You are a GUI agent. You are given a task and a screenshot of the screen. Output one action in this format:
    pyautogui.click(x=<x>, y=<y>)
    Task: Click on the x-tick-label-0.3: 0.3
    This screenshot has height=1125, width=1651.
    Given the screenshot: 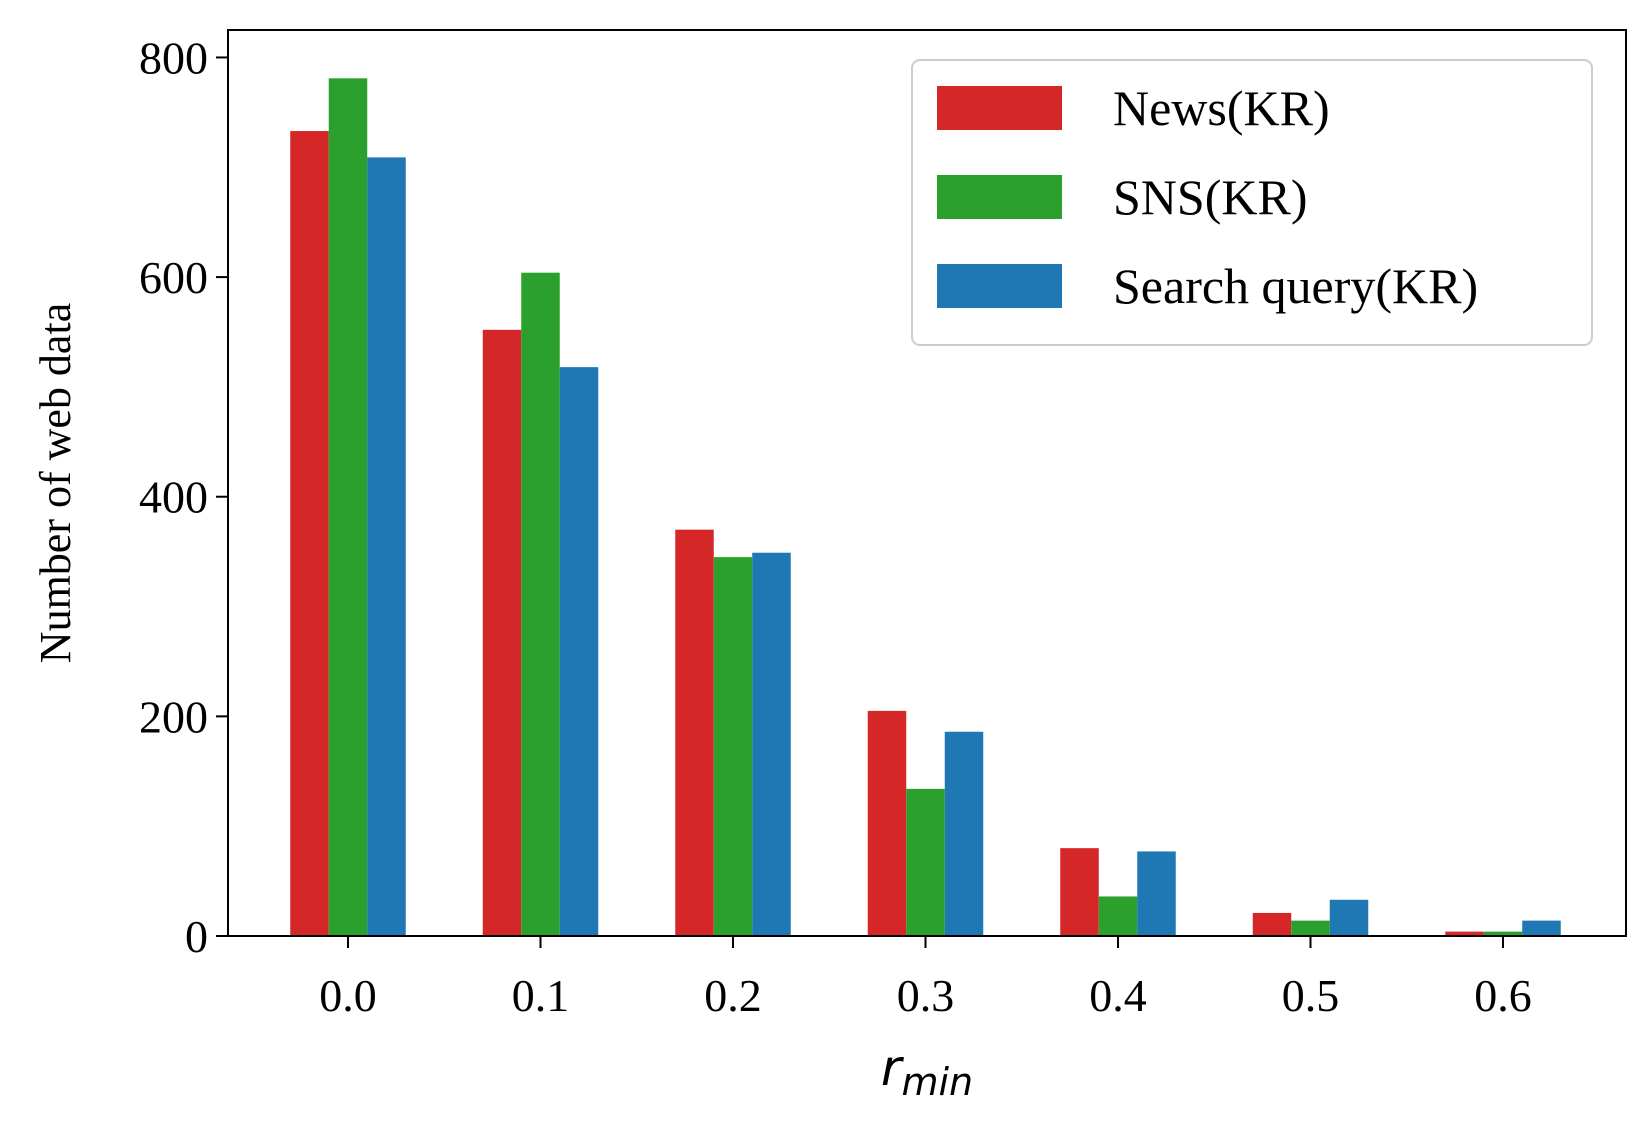 What is the action you would take?
    pyautogui.click(x=926, y=995)
    